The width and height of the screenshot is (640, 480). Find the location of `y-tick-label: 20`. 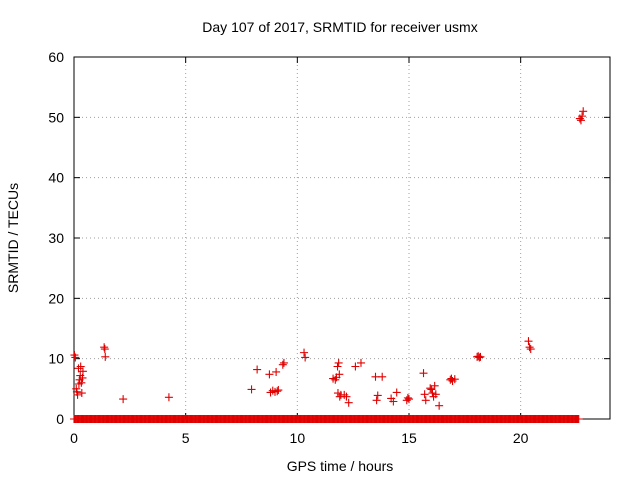

y-tick-label: 20 is located at coordinates (56, 298).